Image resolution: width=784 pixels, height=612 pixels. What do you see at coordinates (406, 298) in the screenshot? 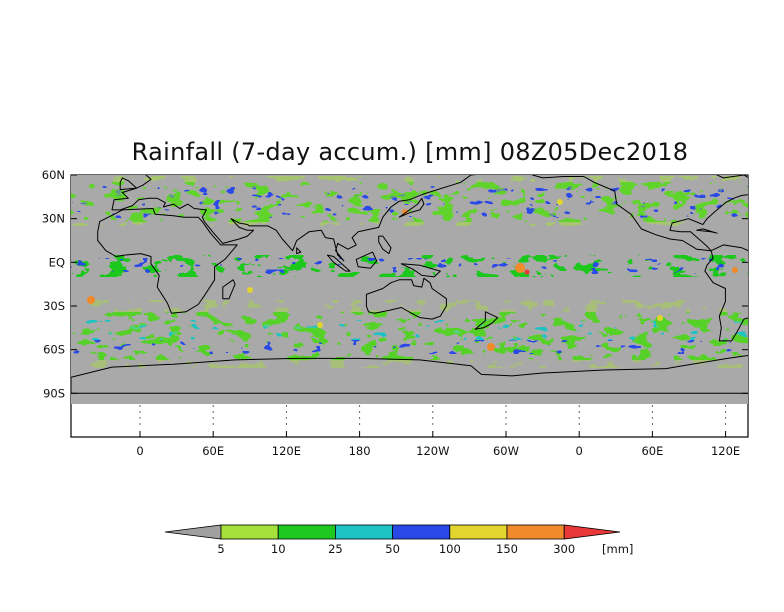
I see `landmass-australia` at bounding box center [406, 298].